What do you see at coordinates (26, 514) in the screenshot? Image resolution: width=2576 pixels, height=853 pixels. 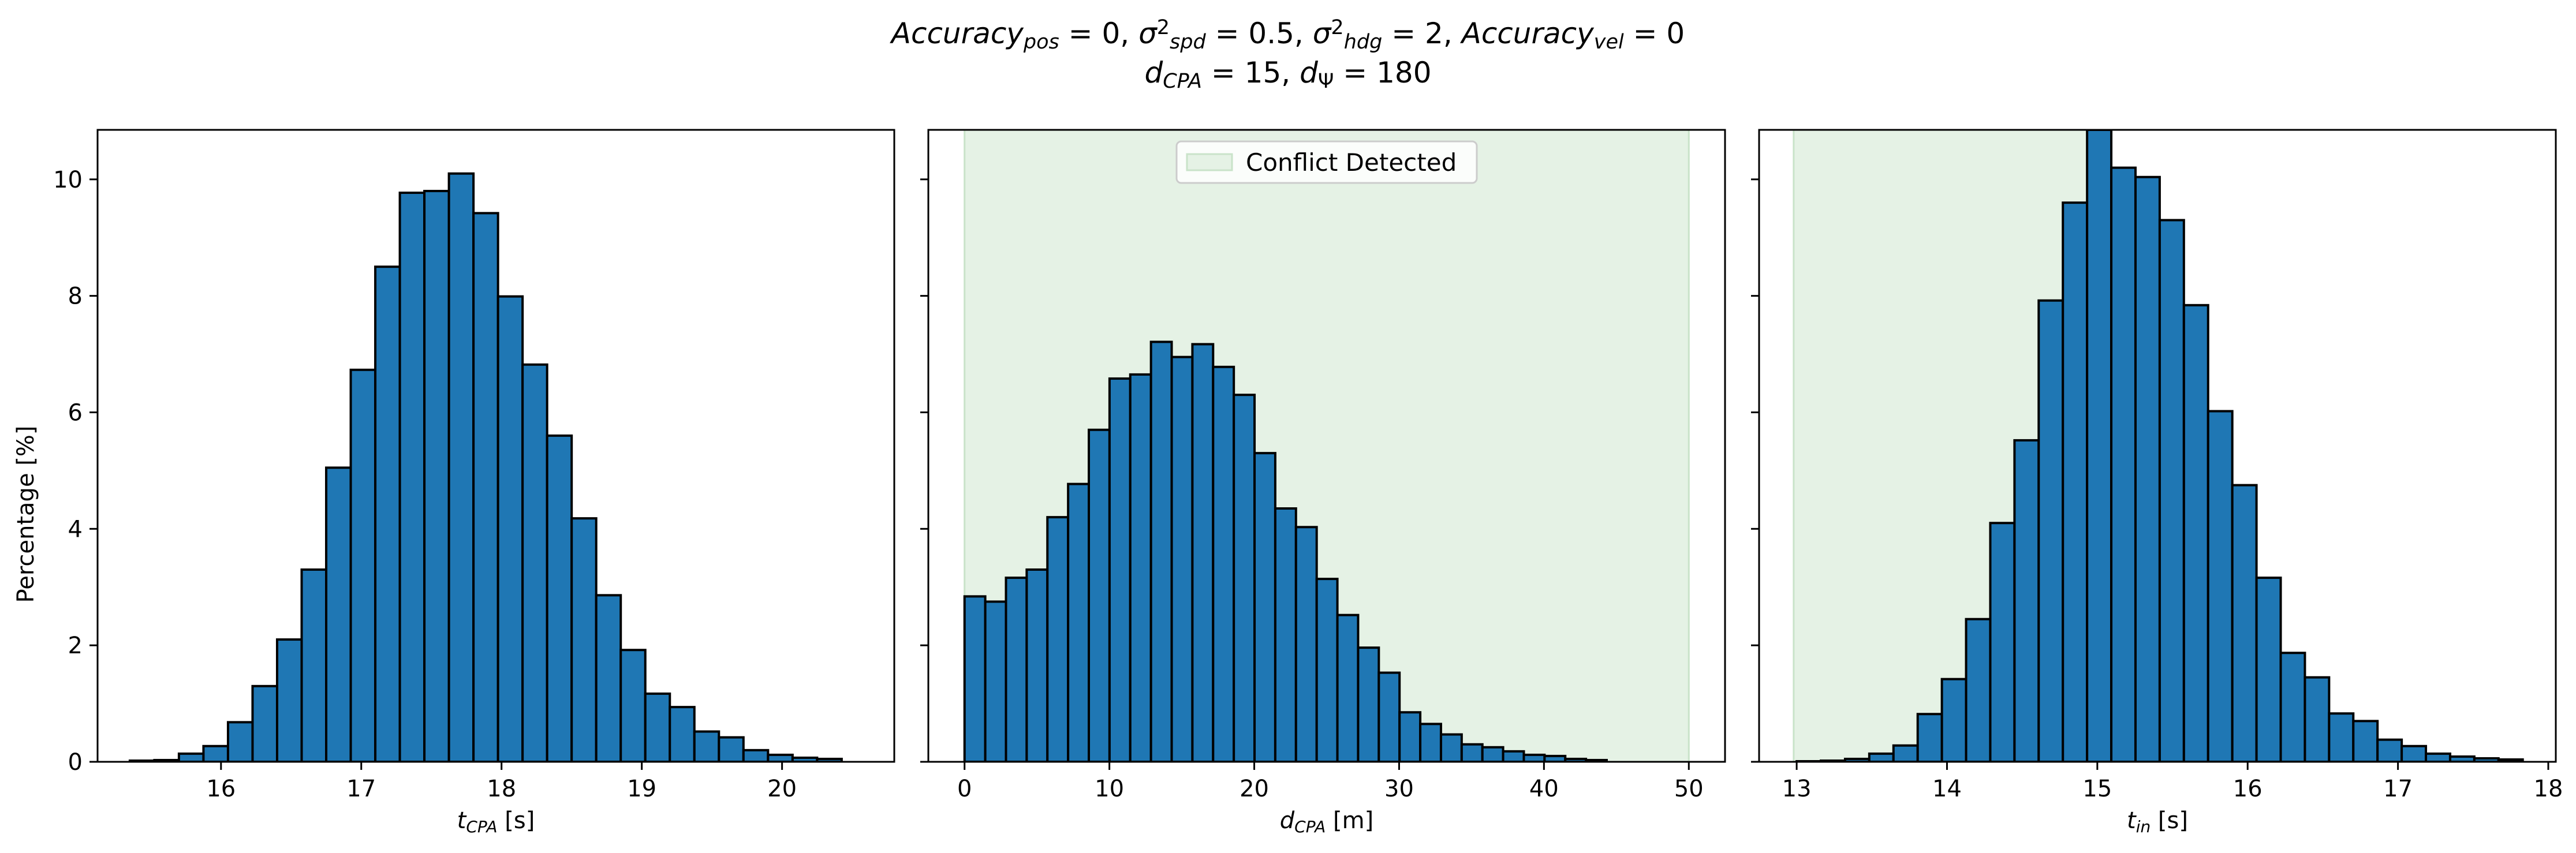 I see `y-axis-label: Percentage [%]` at bounding box center [26, 514].